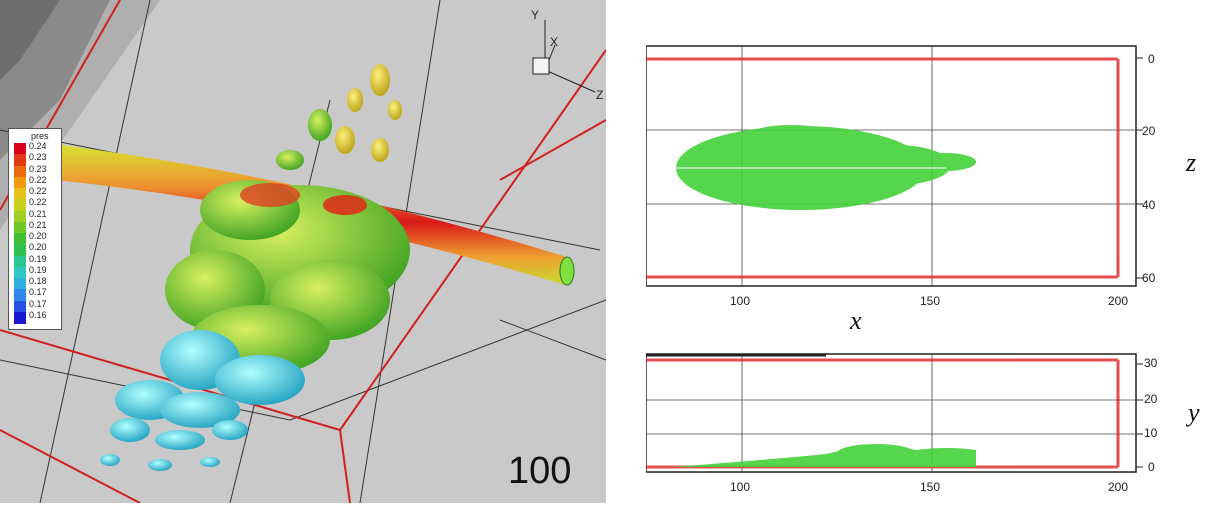  I want to click on side-view-plot: 30 20 10 0 100 150 200, so click(901, 425).